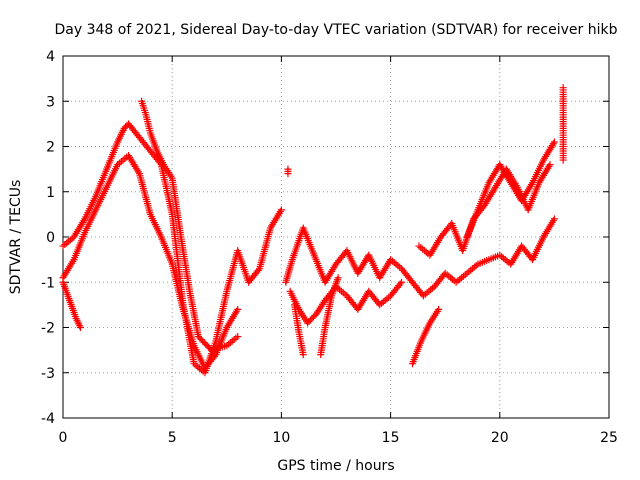  Describe the element at coordinates (391, 438) in the screenshot. I see `x-tick-label: 15` at that location.